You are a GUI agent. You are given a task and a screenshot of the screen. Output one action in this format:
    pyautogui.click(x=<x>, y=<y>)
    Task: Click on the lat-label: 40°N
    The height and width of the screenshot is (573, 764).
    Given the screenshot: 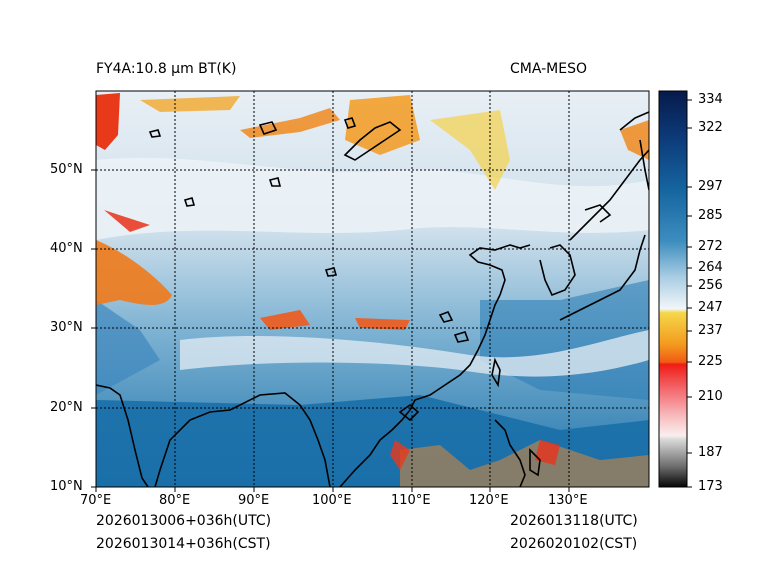 What is the action you would take?
    pyautogui.click(x=66, y=248)
    